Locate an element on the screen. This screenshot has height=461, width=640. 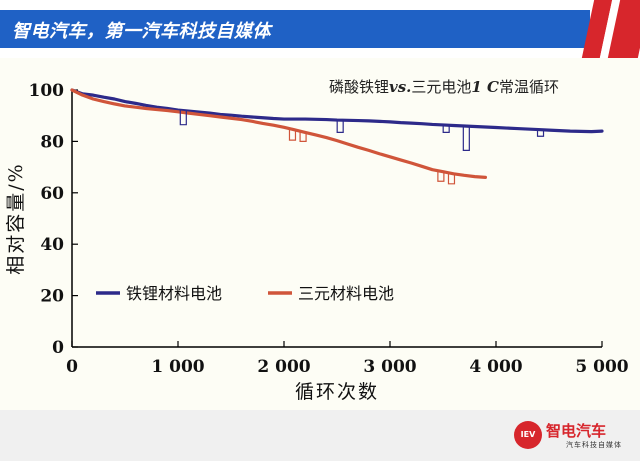
x-tick-label: 1 000 is located at coordinates (177, 367).